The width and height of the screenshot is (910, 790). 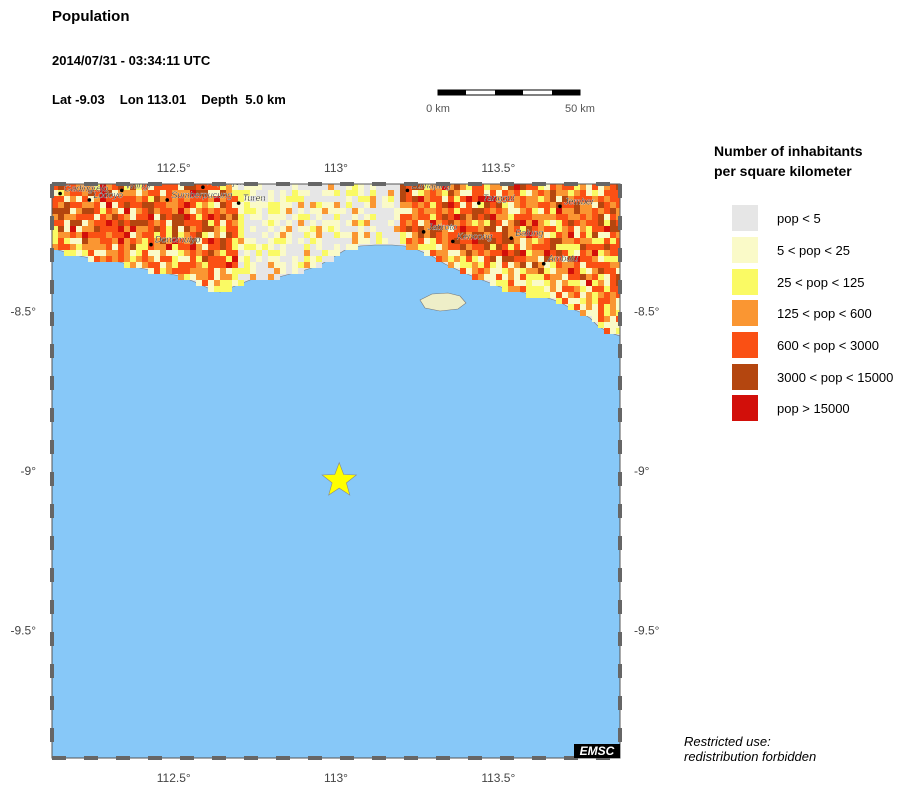 What do you see at coordinates (813, 408) in the screenshot?
I see `legend-label: pop > 15000` at bounding box center [813, 408].